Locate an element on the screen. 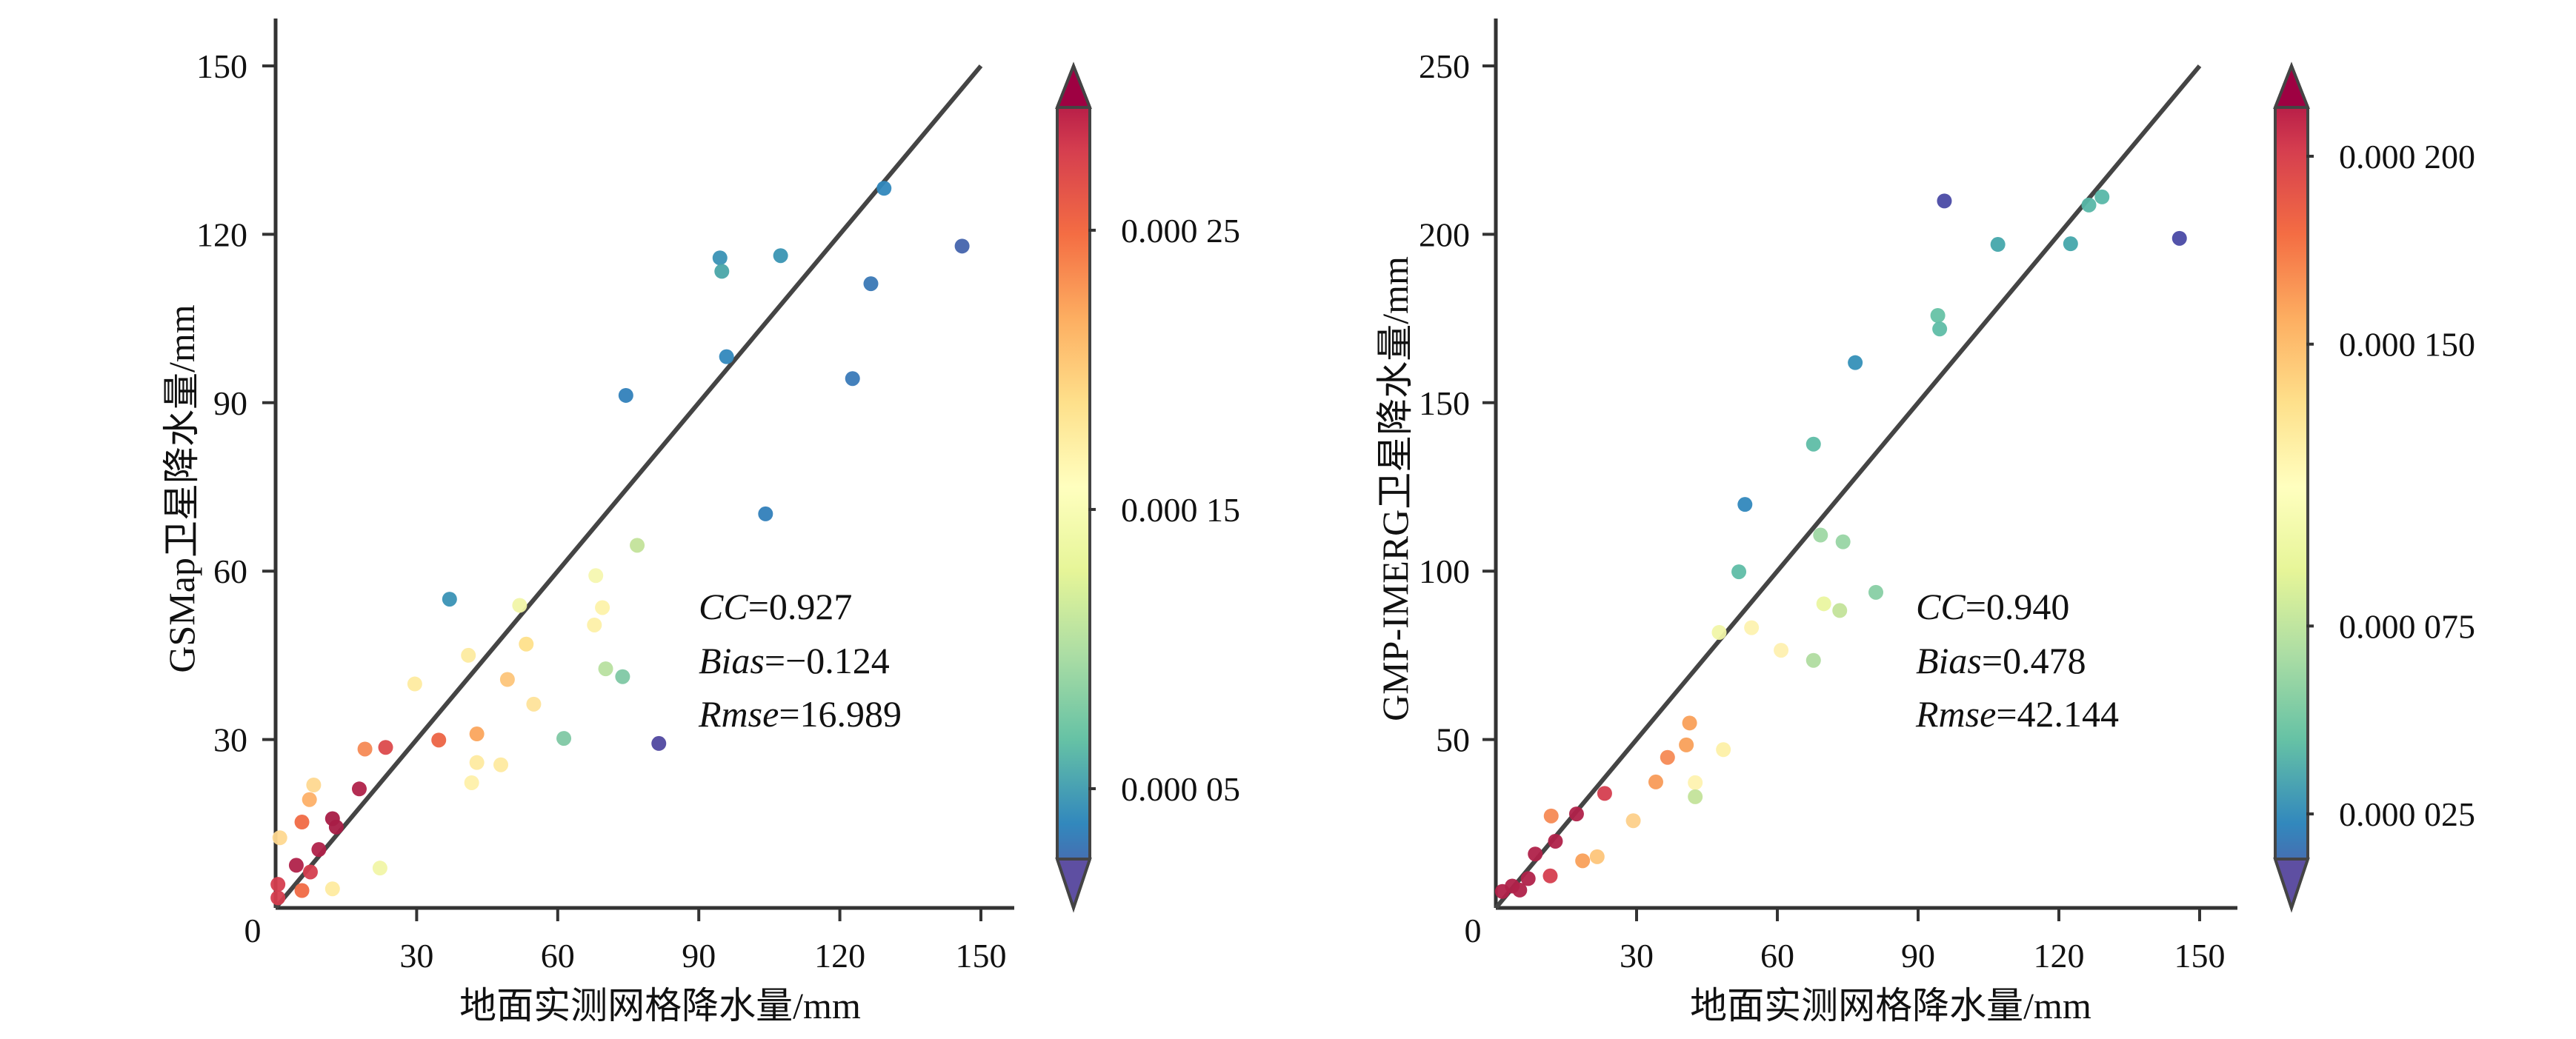  colorbar-tick-label: 0.000 05 is located at coordinates (1180, 789).